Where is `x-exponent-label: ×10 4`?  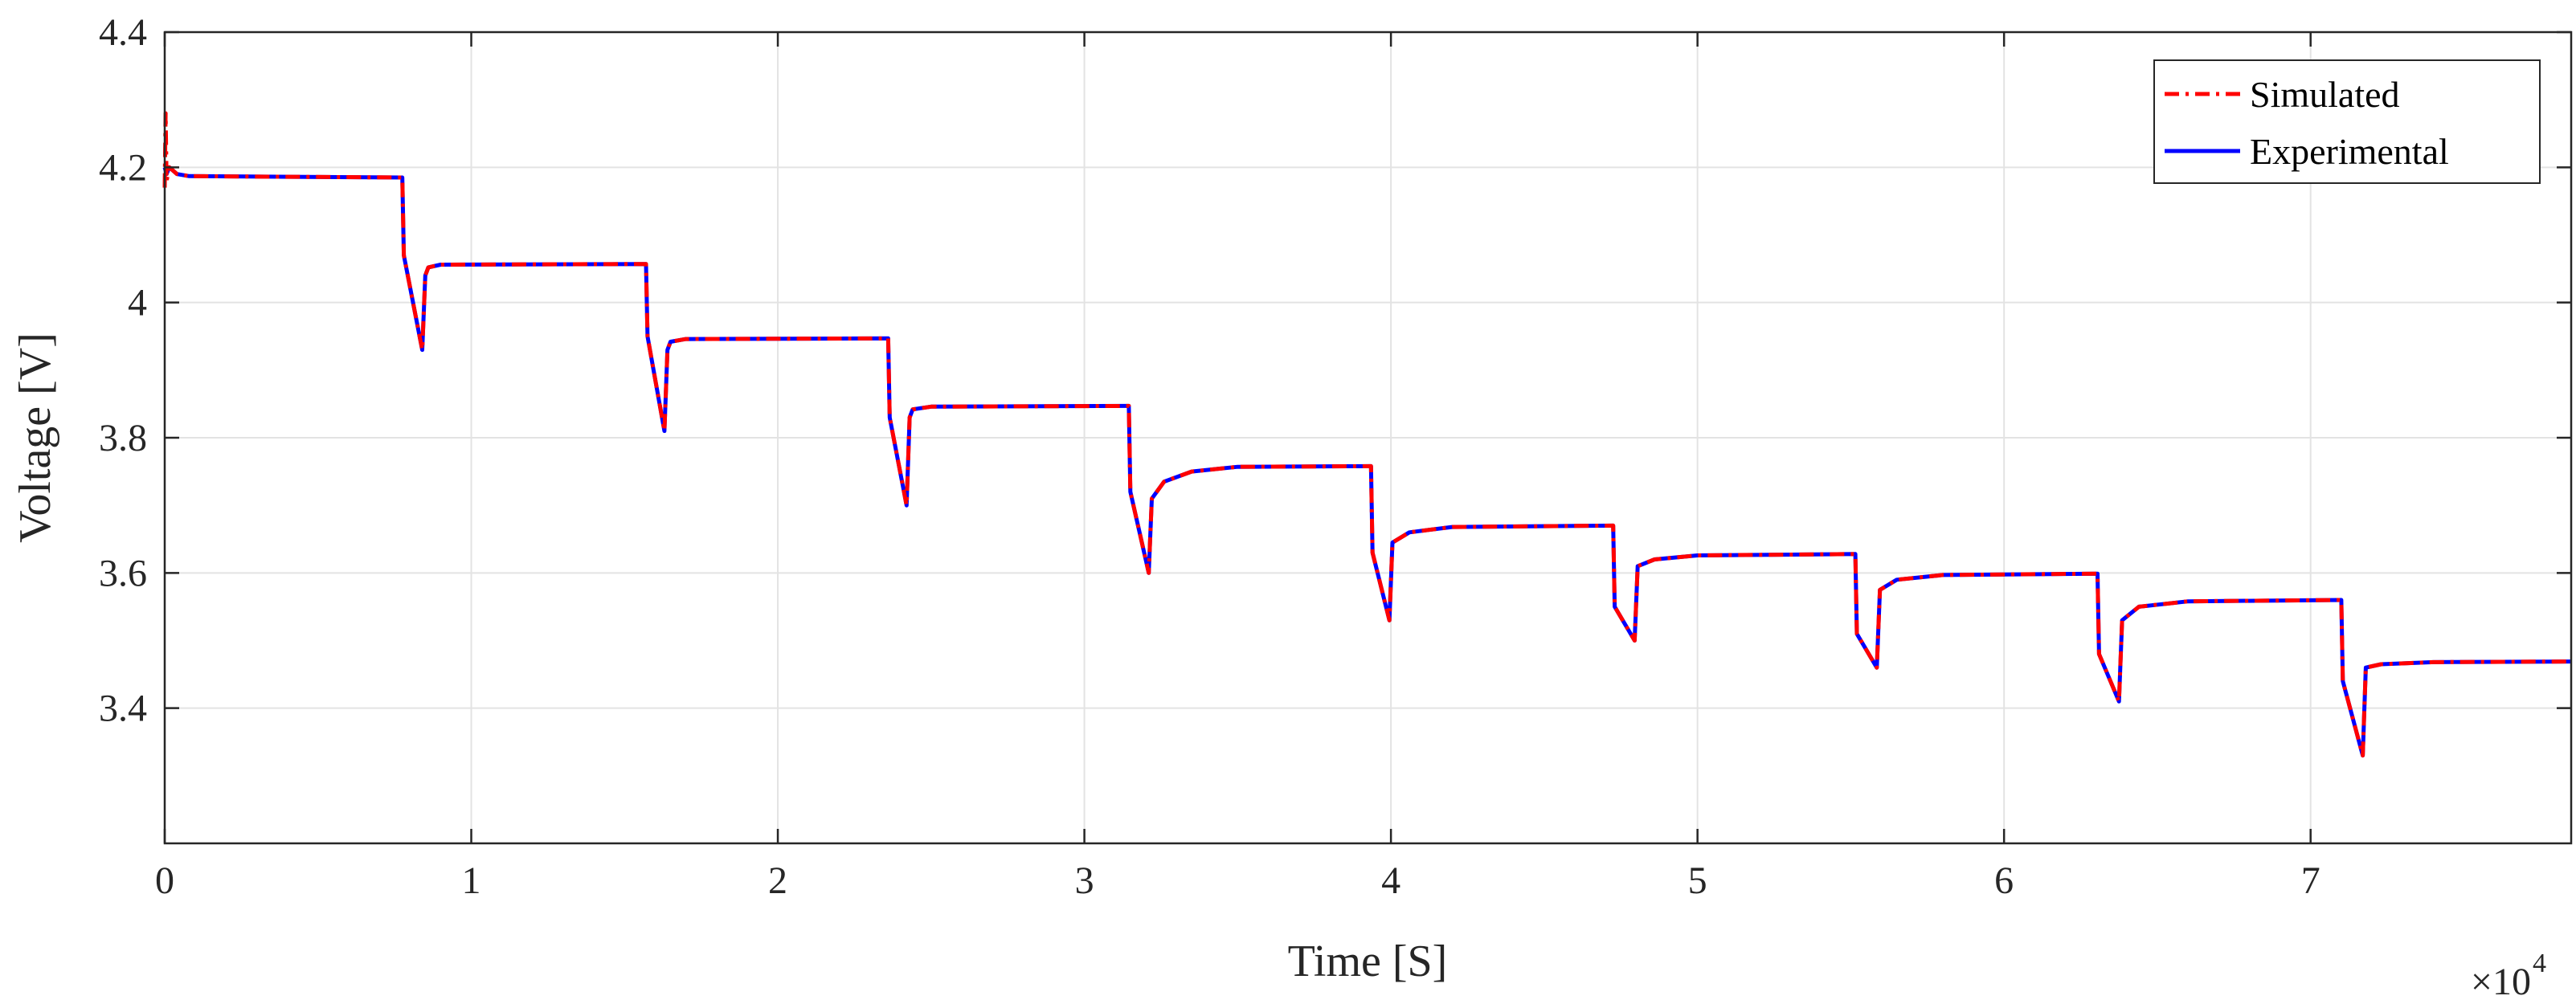
x-exponent-label: ×10 4 is located at coordinates (2508, 976).